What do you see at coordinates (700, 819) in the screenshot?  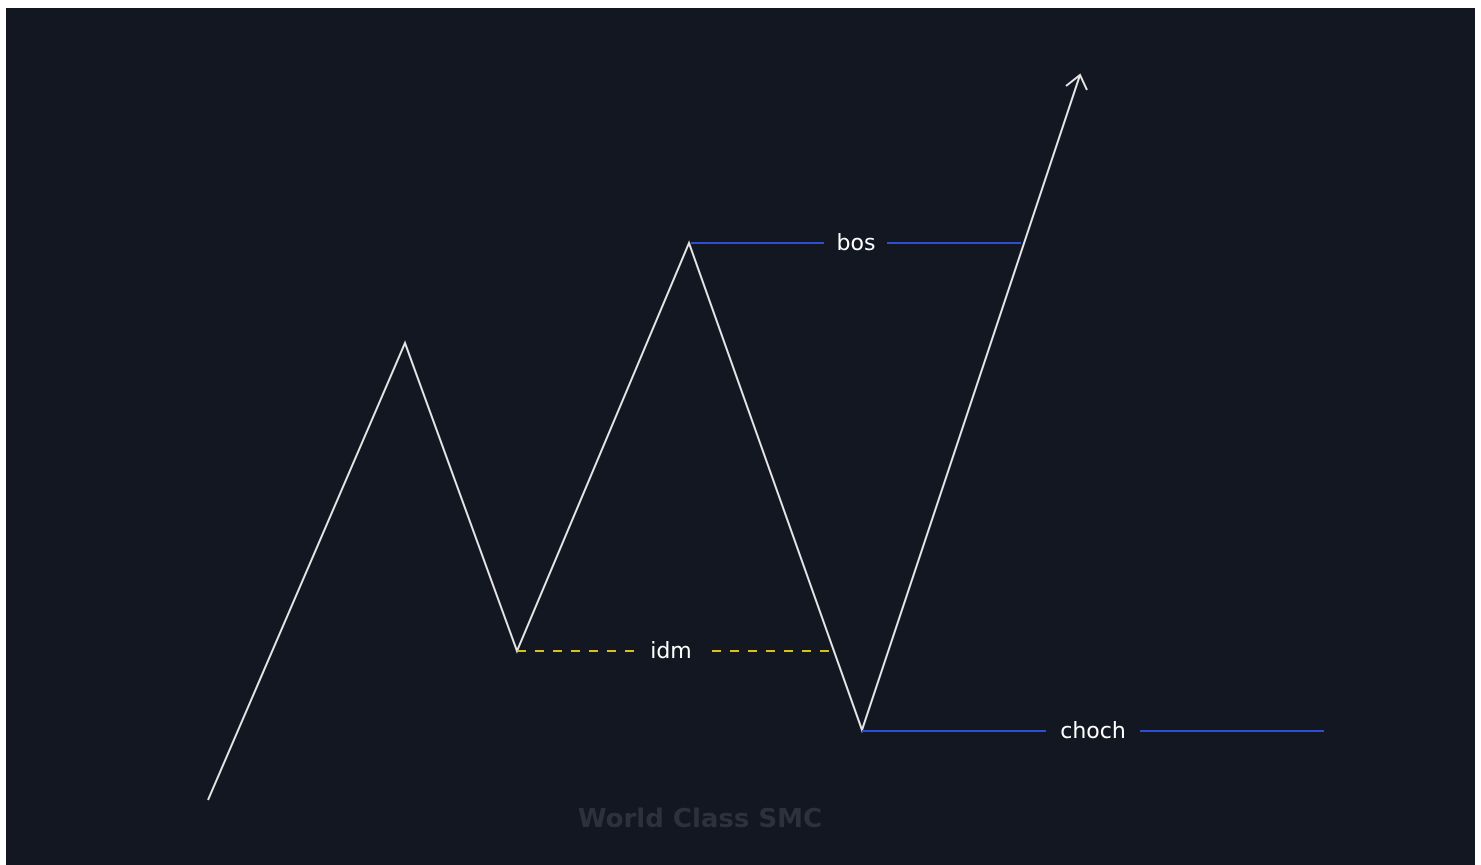 I see `watermark: World Class SMC` at bounding box center [700, 819].